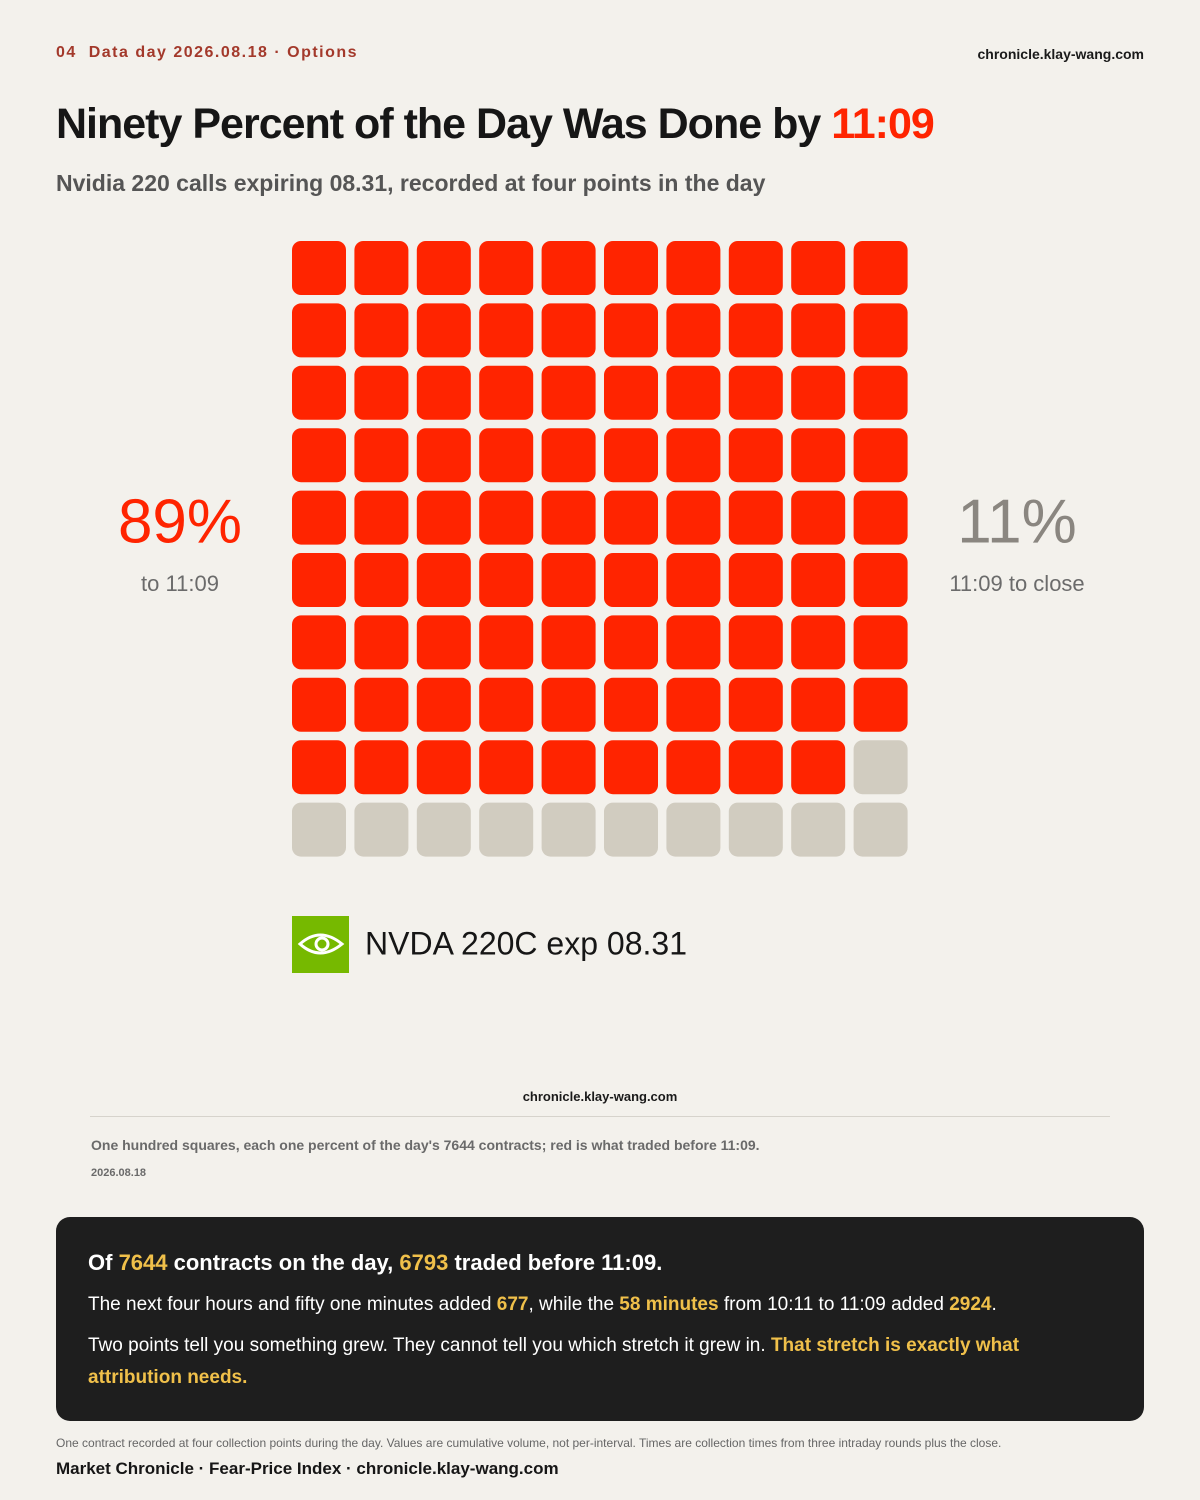  What do you see at coordinates (600, 1116) in the screenshot?
I see `divider` at bounding box center [600, 1116].